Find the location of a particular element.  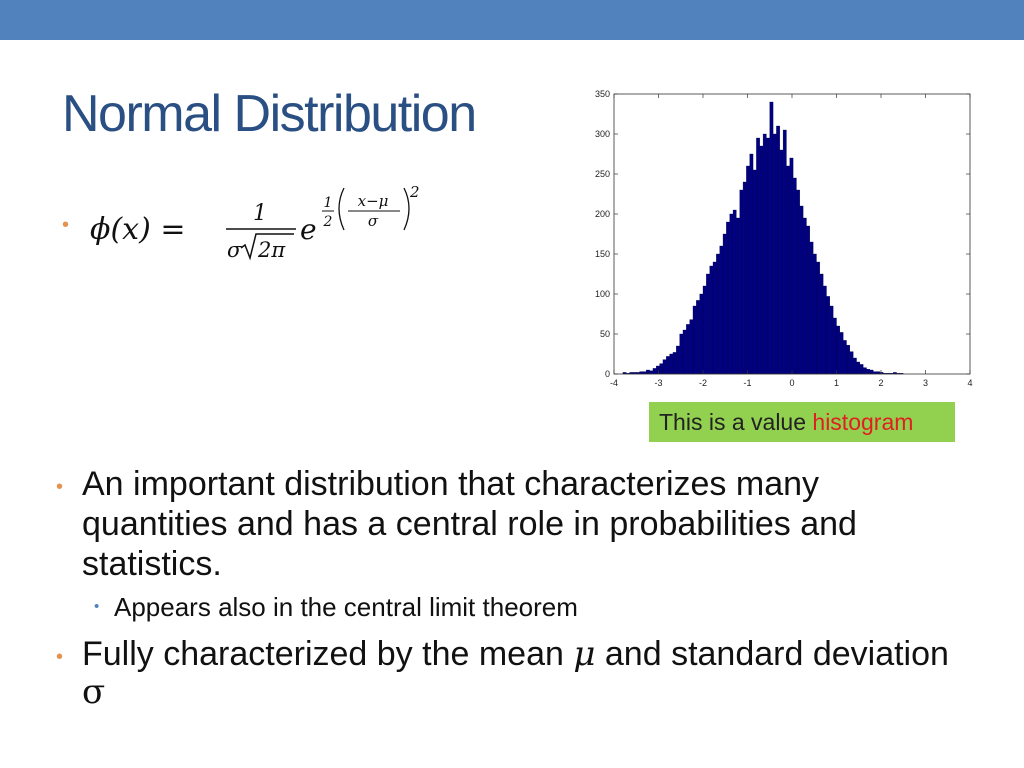

formula-exp-power: 2 is located at coordinates (414, 192).